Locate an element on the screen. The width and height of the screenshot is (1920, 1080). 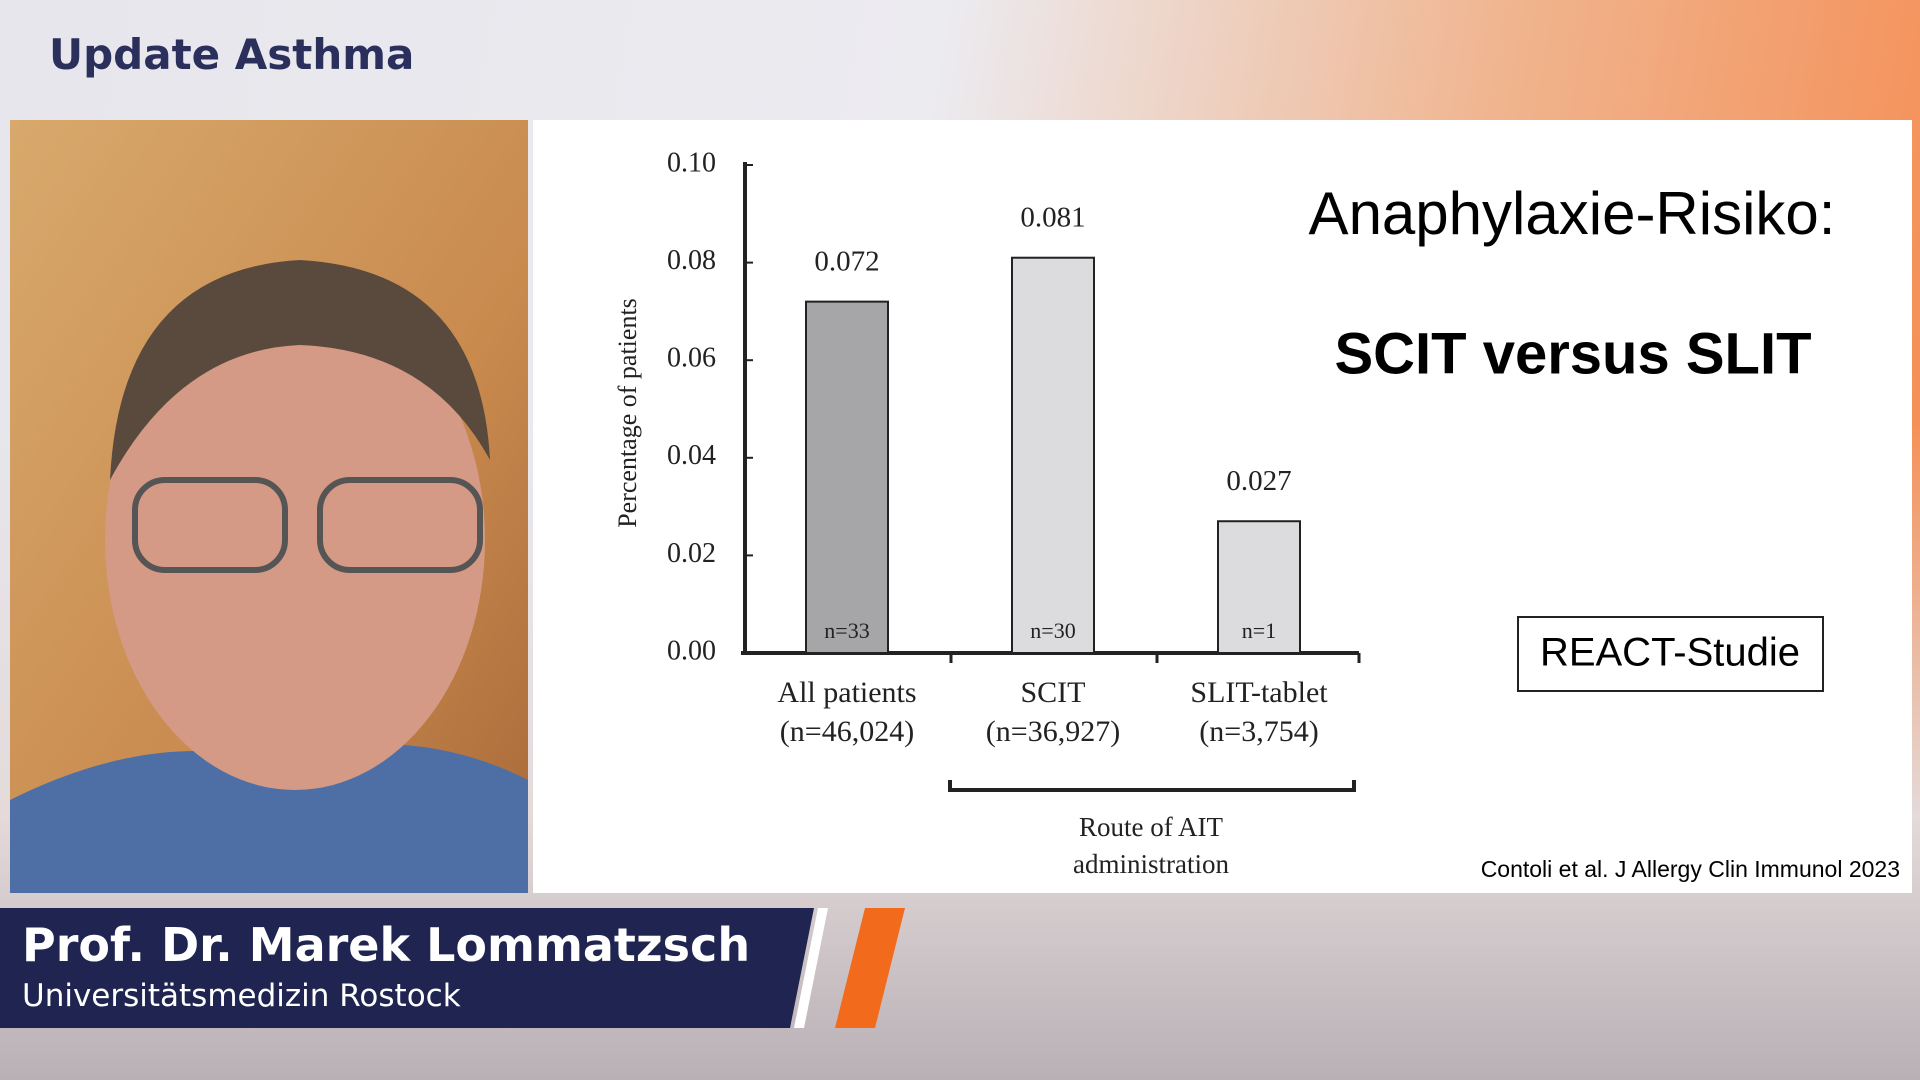
y-tick-label: 0.08 is located at coordinates (691, 260).